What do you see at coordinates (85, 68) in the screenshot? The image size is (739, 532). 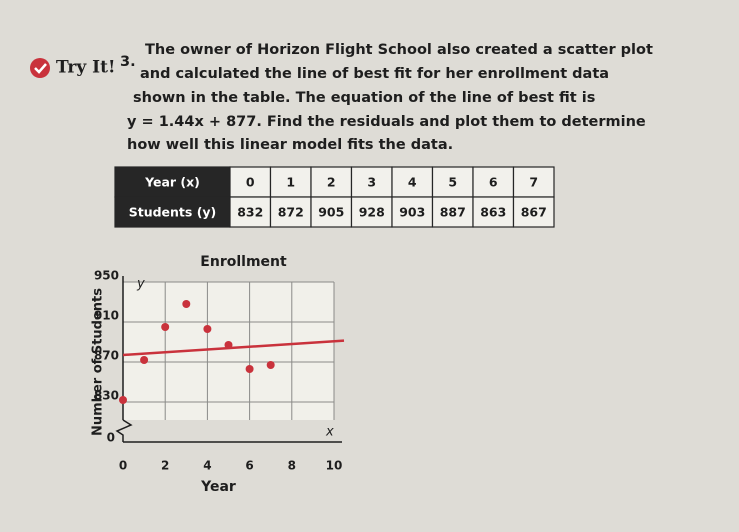 I see `badge-label: Try It!` at bounding box center [85, 68].